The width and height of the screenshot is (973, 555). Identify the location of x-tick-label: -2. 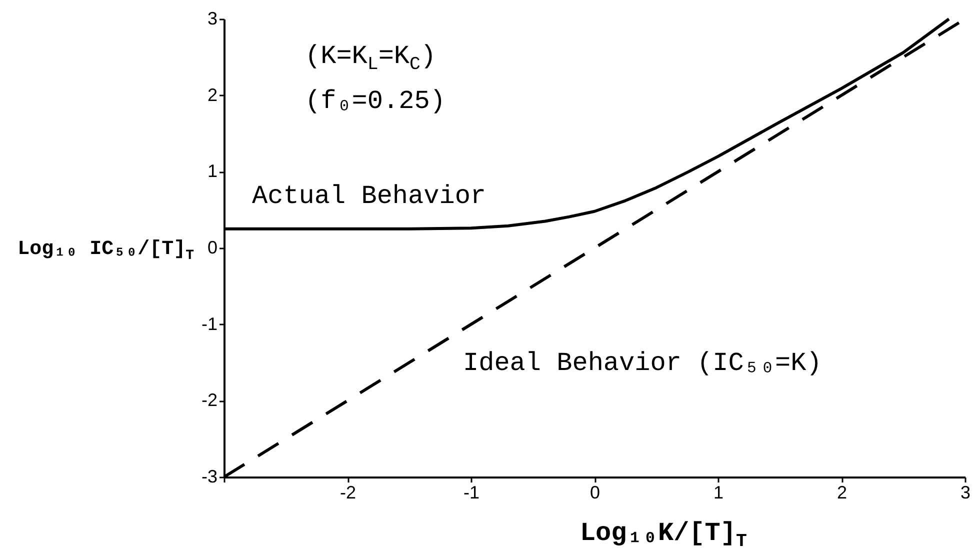
(348, 492).